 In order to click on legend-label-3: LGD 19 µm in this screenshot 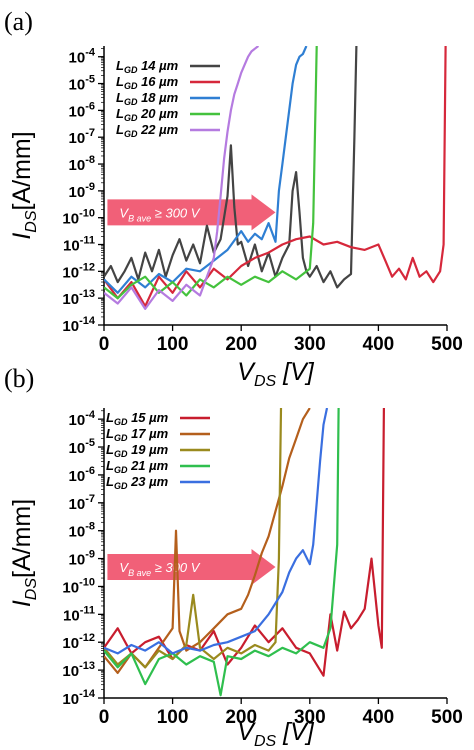, I will do `click(137, 450)`.